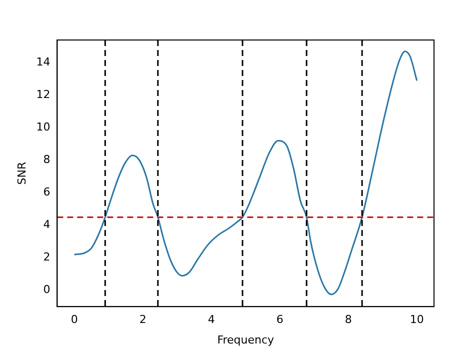 The image size is (474, 355). What do you see at coordinates (46, 159) in the screenshot?
I see `y-tick-label: 8` at bounding box center [46, 159].